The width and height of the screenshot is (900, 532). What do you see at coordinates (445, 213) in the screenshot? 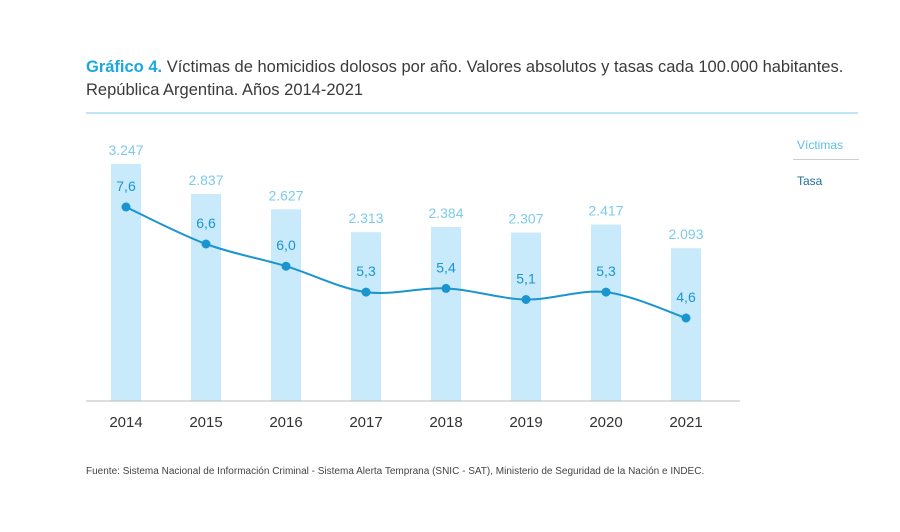
I see `bar-label-2018: 2.384` at bounding box center [445, 213].